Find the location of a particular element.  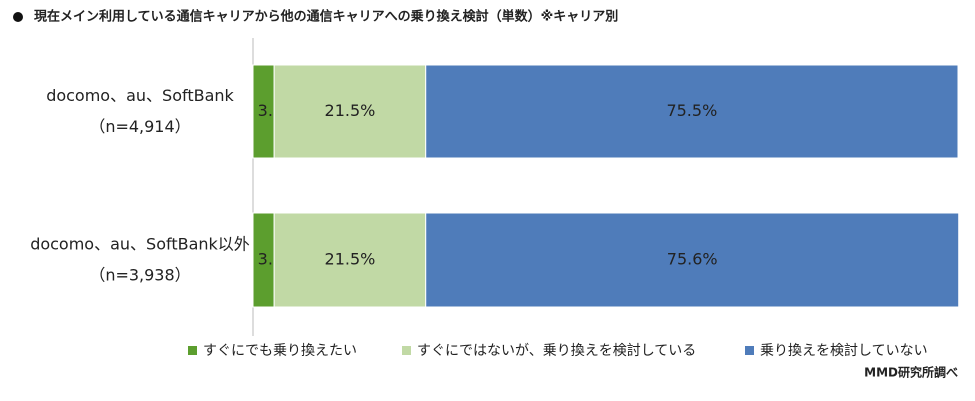

category-sublabel: （n=4,914） is located at coordinates (139, 126).